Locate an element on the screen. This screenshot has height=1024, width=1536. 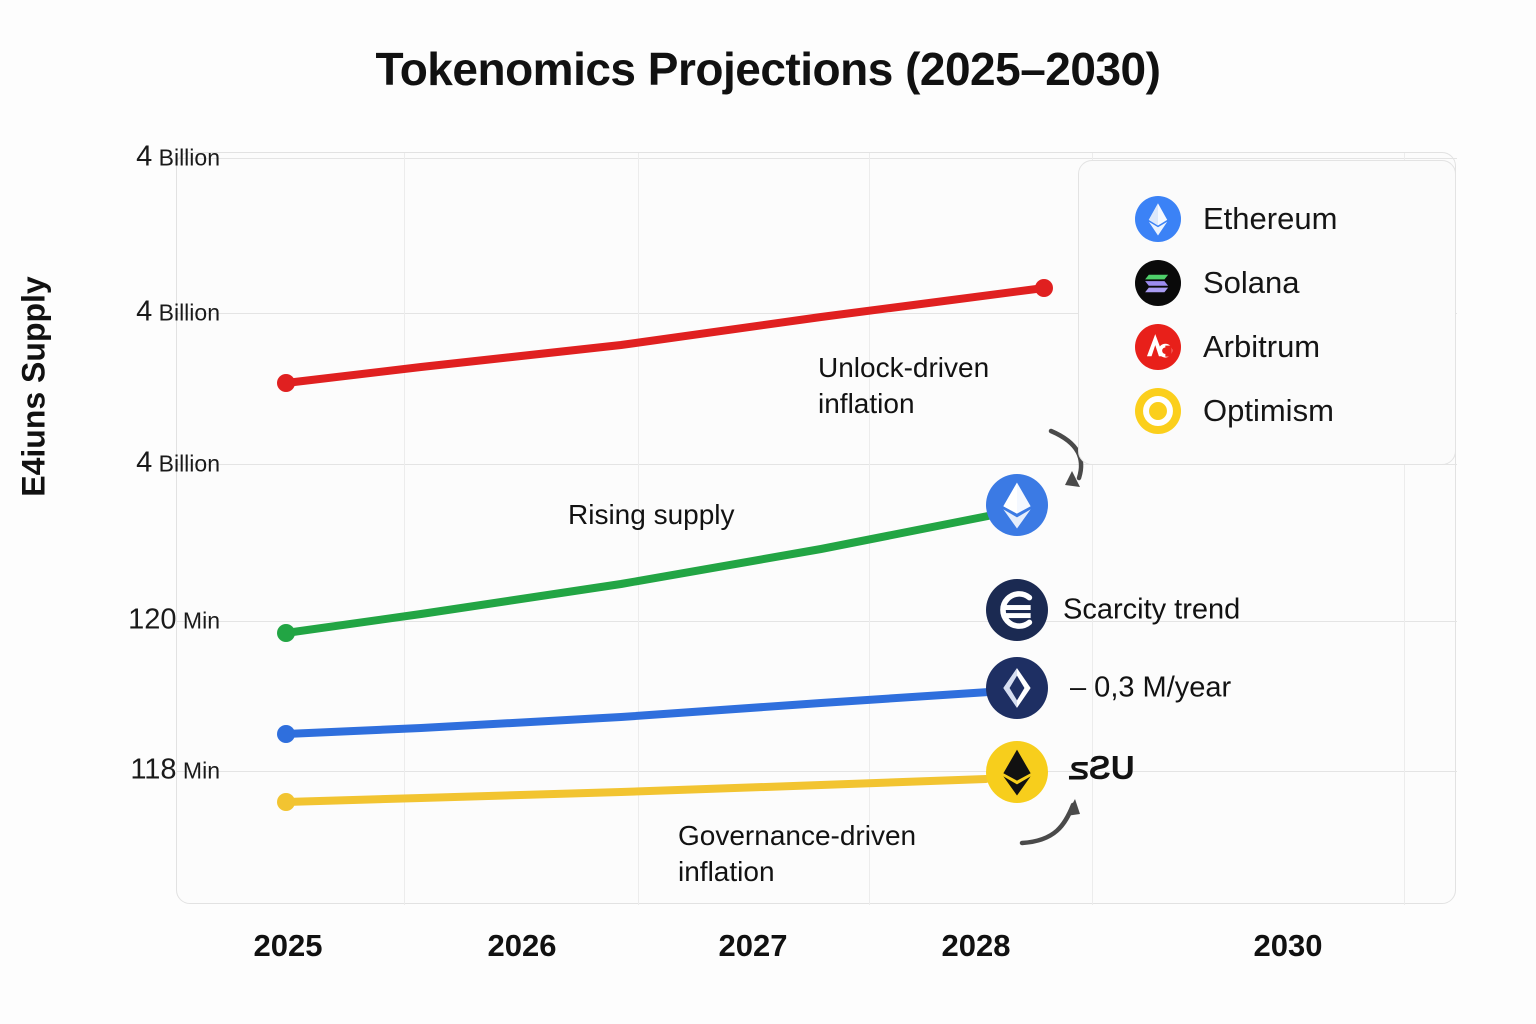
annotation-unlock-driven-inflation: Unlock-driven inflation is located at coordinates (904, 385).